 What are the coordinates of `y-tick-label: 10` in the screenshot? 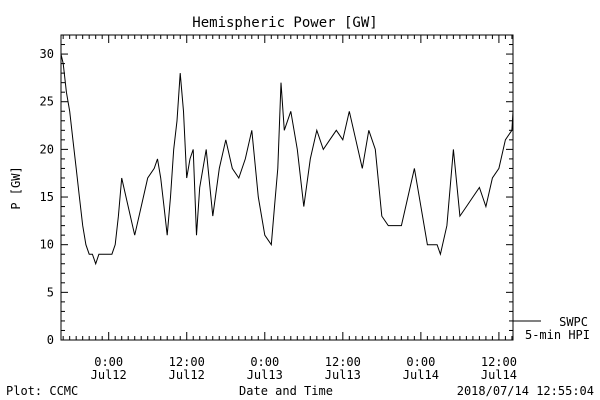 It's located at (47, 245).